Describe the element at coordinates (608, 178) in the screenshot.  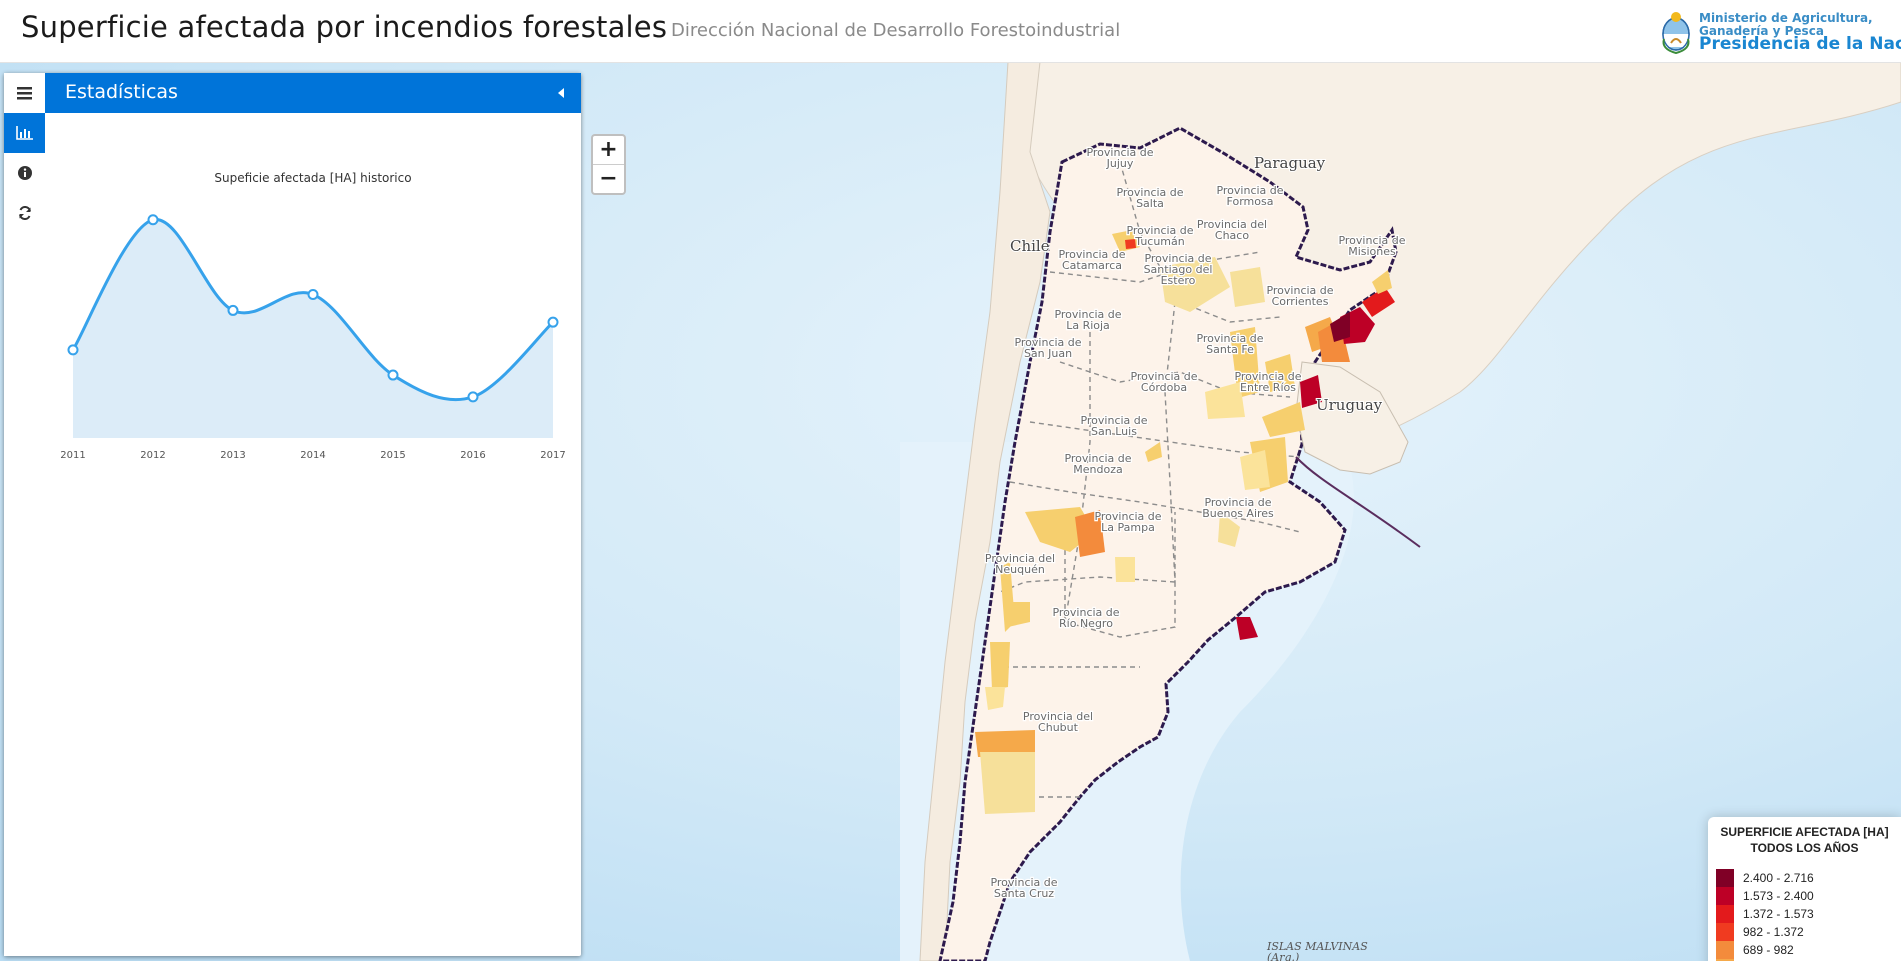
I see `zoom-out-button: −` at that location.